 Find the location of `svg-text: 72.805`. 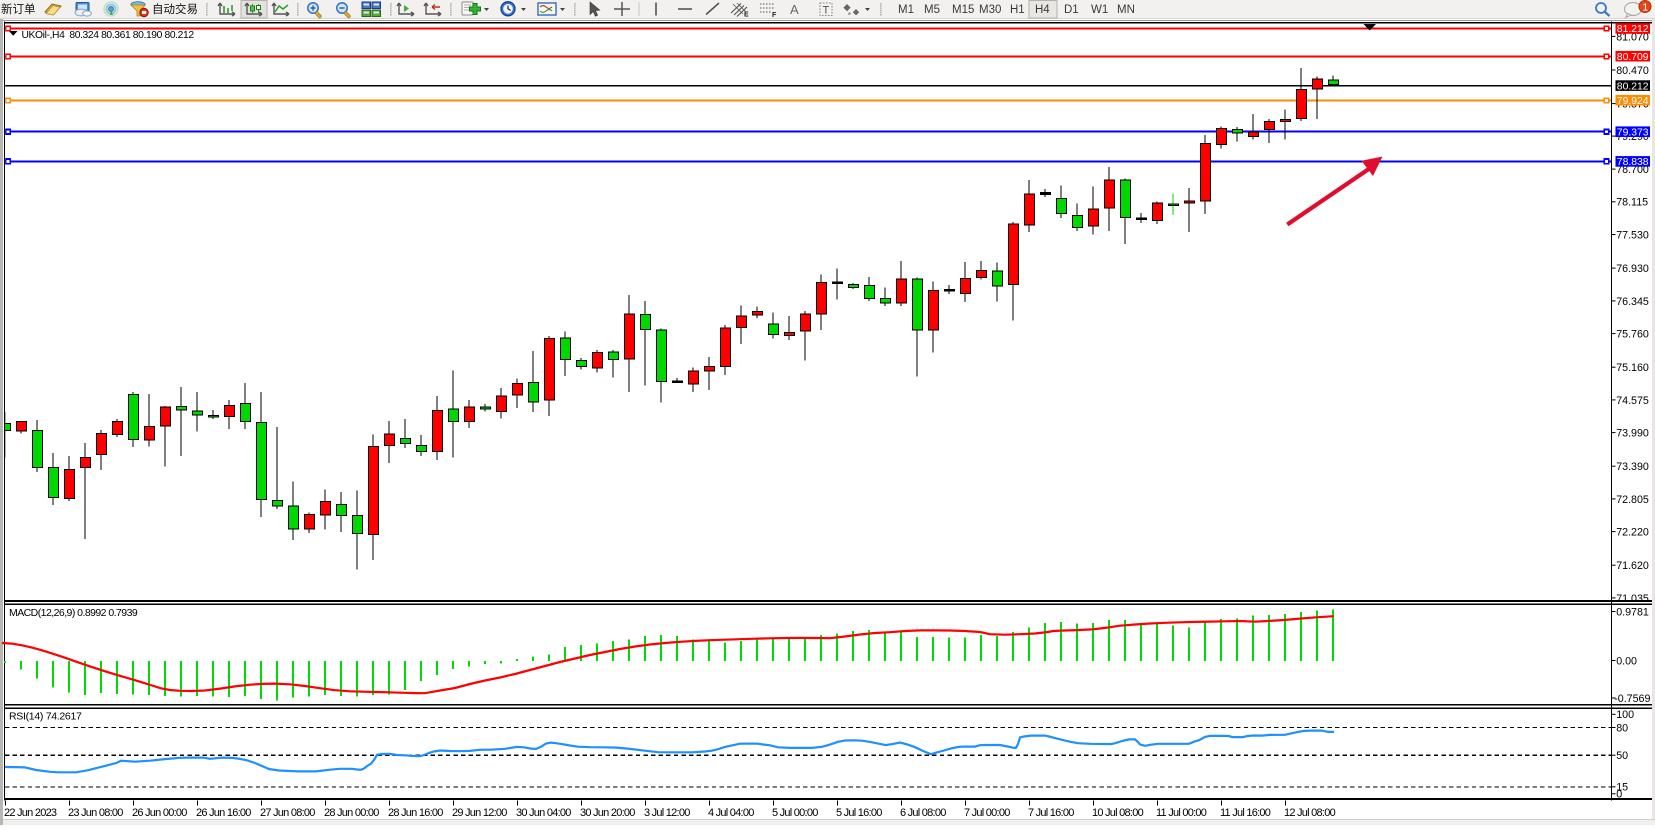

svg-text: 72.805 is located at coordinates (1632, 500).